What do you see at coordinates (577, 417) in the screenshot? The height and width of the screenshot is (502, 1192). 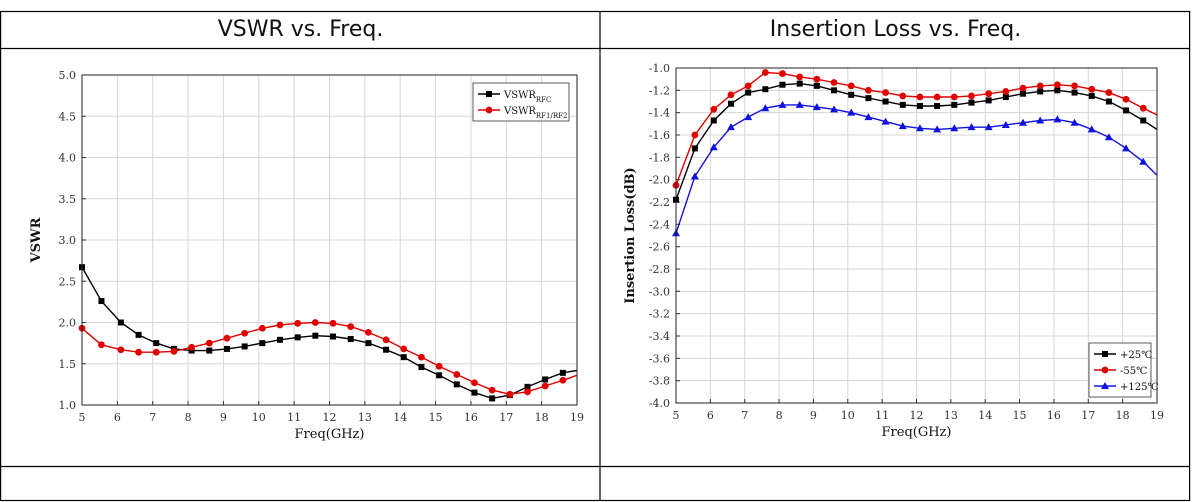 I see `vswr-xtick-label: 19` at bounding box center [577, 417].